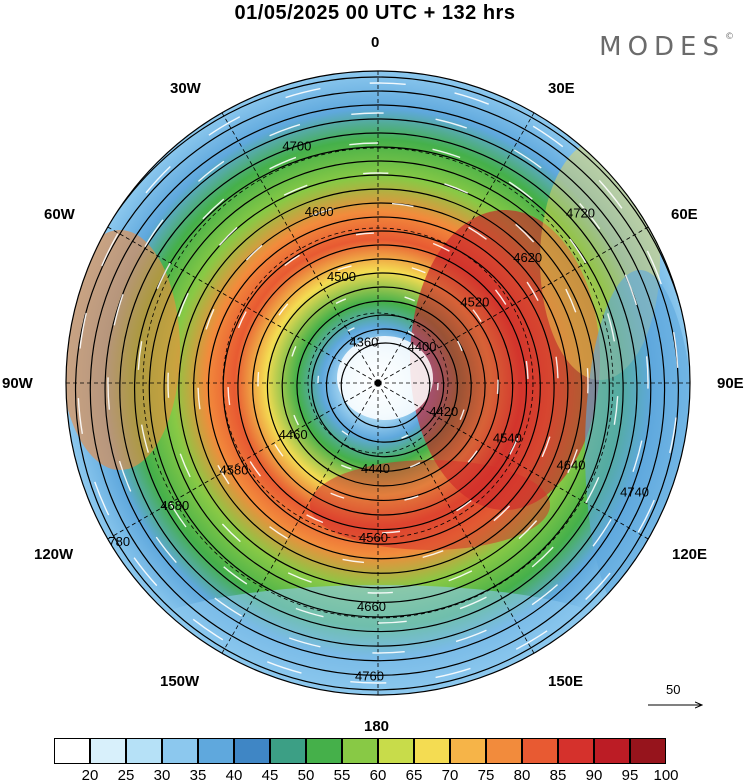 The image size is (750, 784). What do you see at coordinates (363, 342) in the screenshot?
I see `contour-label: 4360` at bounding box center [363, 342].